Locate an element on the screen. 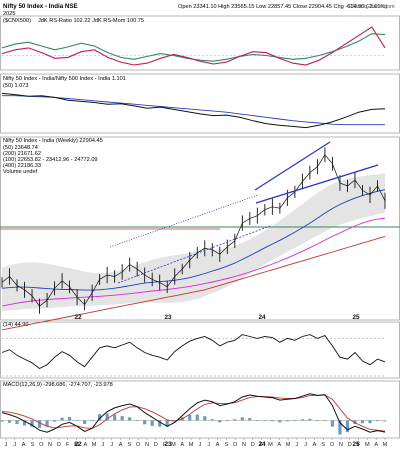 The height and width of the screenshot is (450, 400). rs-mom-line is located at coordinates (193, 46).